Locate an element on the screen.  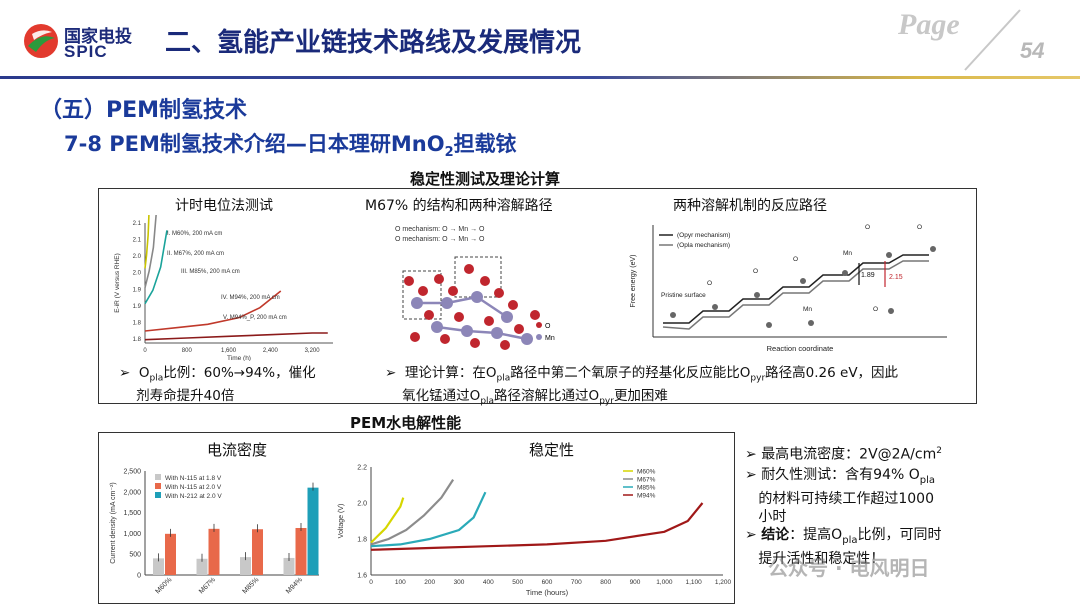
page-title: 二、氢能产业链技术路线及发展情况 is located at coordinates (373, 43).